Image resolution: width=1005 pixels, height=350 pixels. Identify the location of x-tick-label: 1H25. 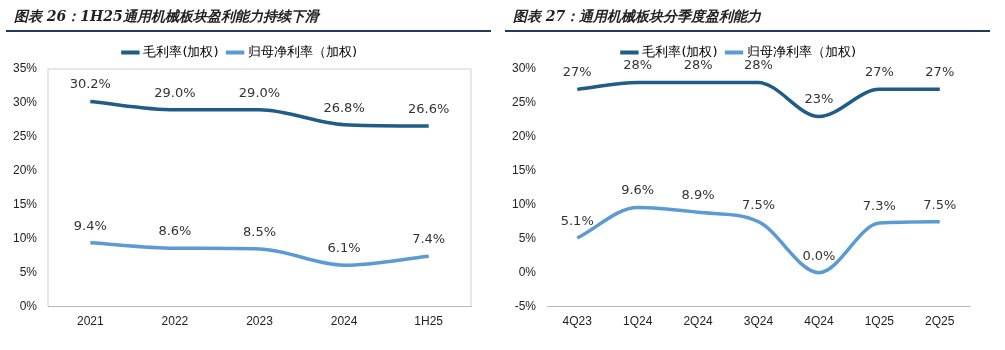
(429, 321).